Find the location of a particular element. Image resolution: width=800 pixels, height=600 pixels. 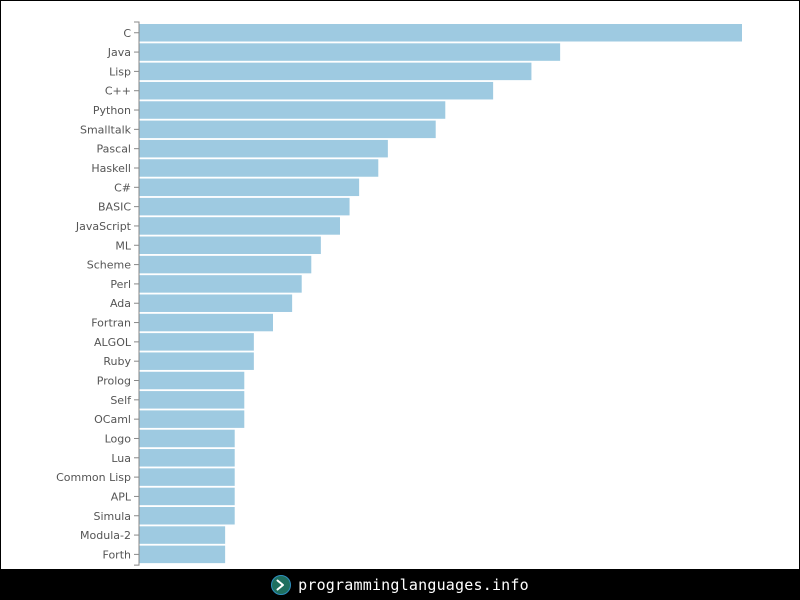

tick-label-simula: Simula is located at coordinates (112, 516).